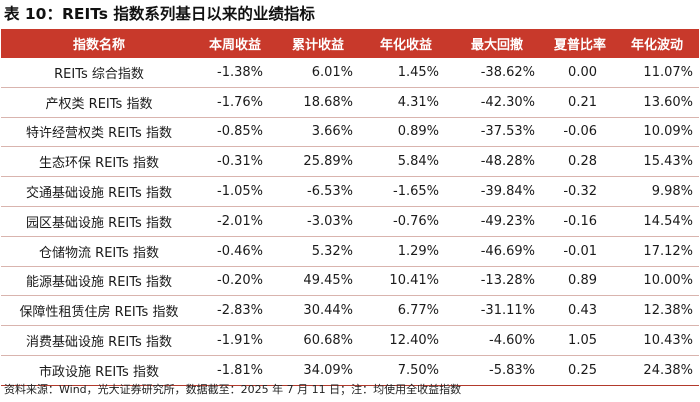  What do you see at coordinates (406, 191) in the screenshot?
I see `cell-annualized-return: -1.65%` at bounding box center [406, 191].